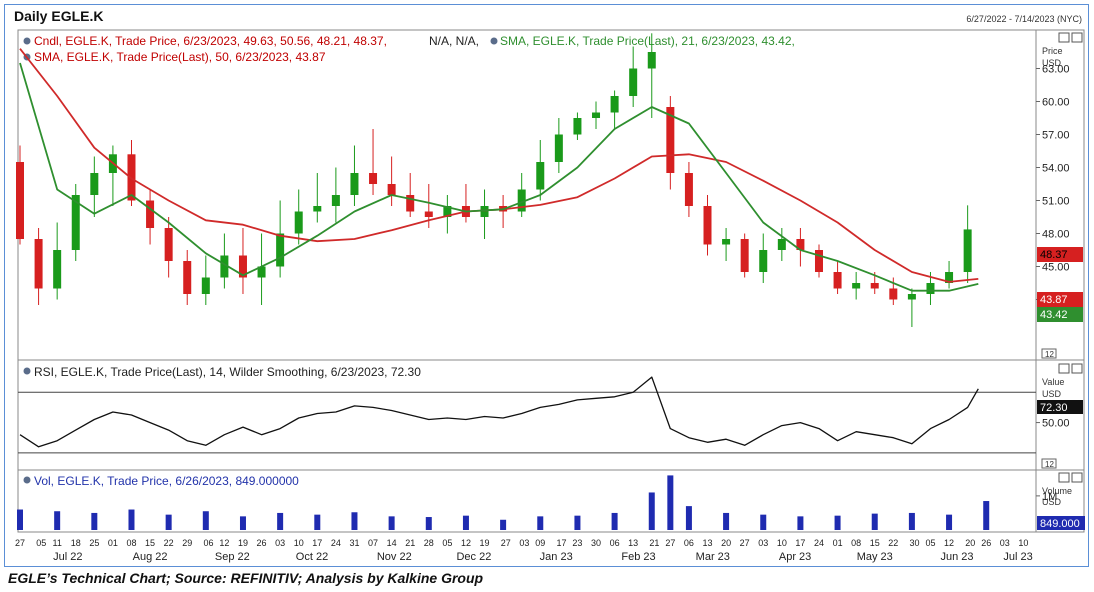 The image size is (1094, 592). I want to click on x-day-label: 22, so click(169, 543).